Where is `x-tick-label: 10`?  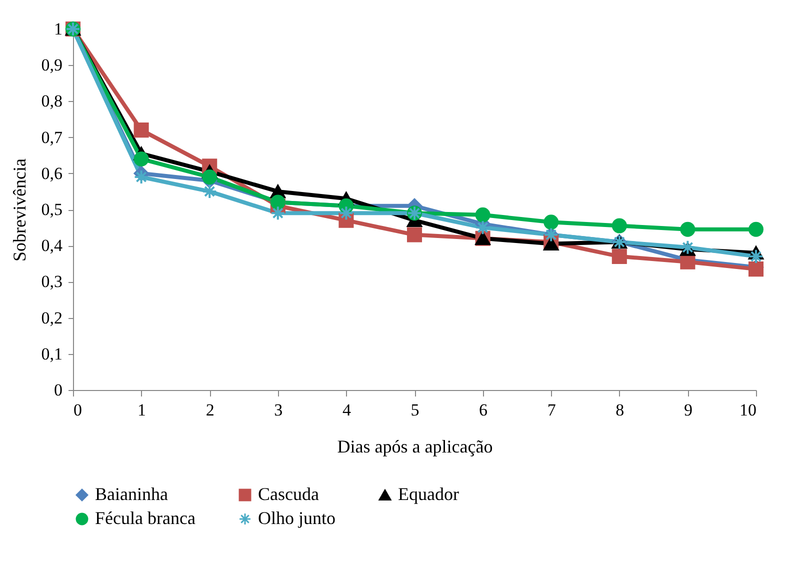 x-tick-label: 10 is located at coordinates (748, 410).